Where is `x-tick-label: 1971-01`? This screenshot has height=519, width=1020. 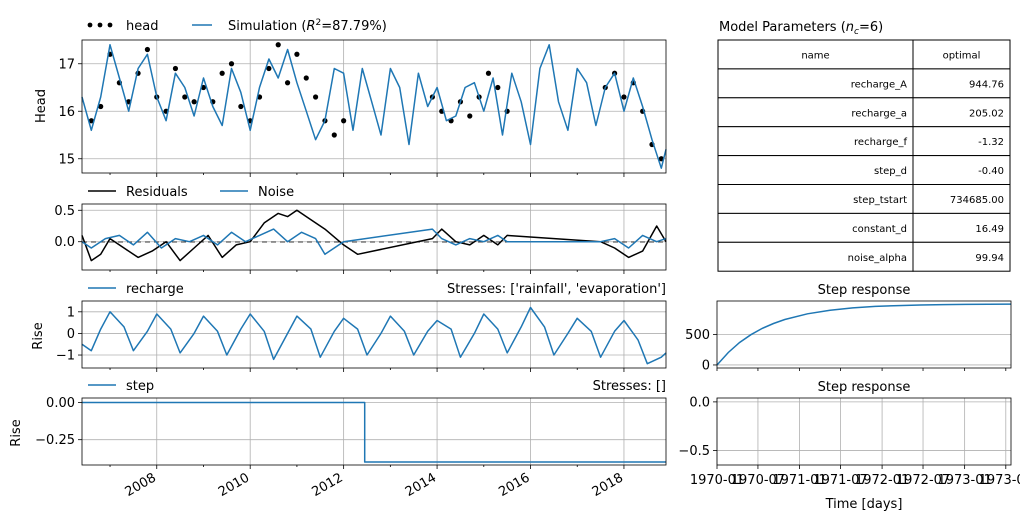
x-tick-label: 1971-01 is located at coordinates (799, 480).